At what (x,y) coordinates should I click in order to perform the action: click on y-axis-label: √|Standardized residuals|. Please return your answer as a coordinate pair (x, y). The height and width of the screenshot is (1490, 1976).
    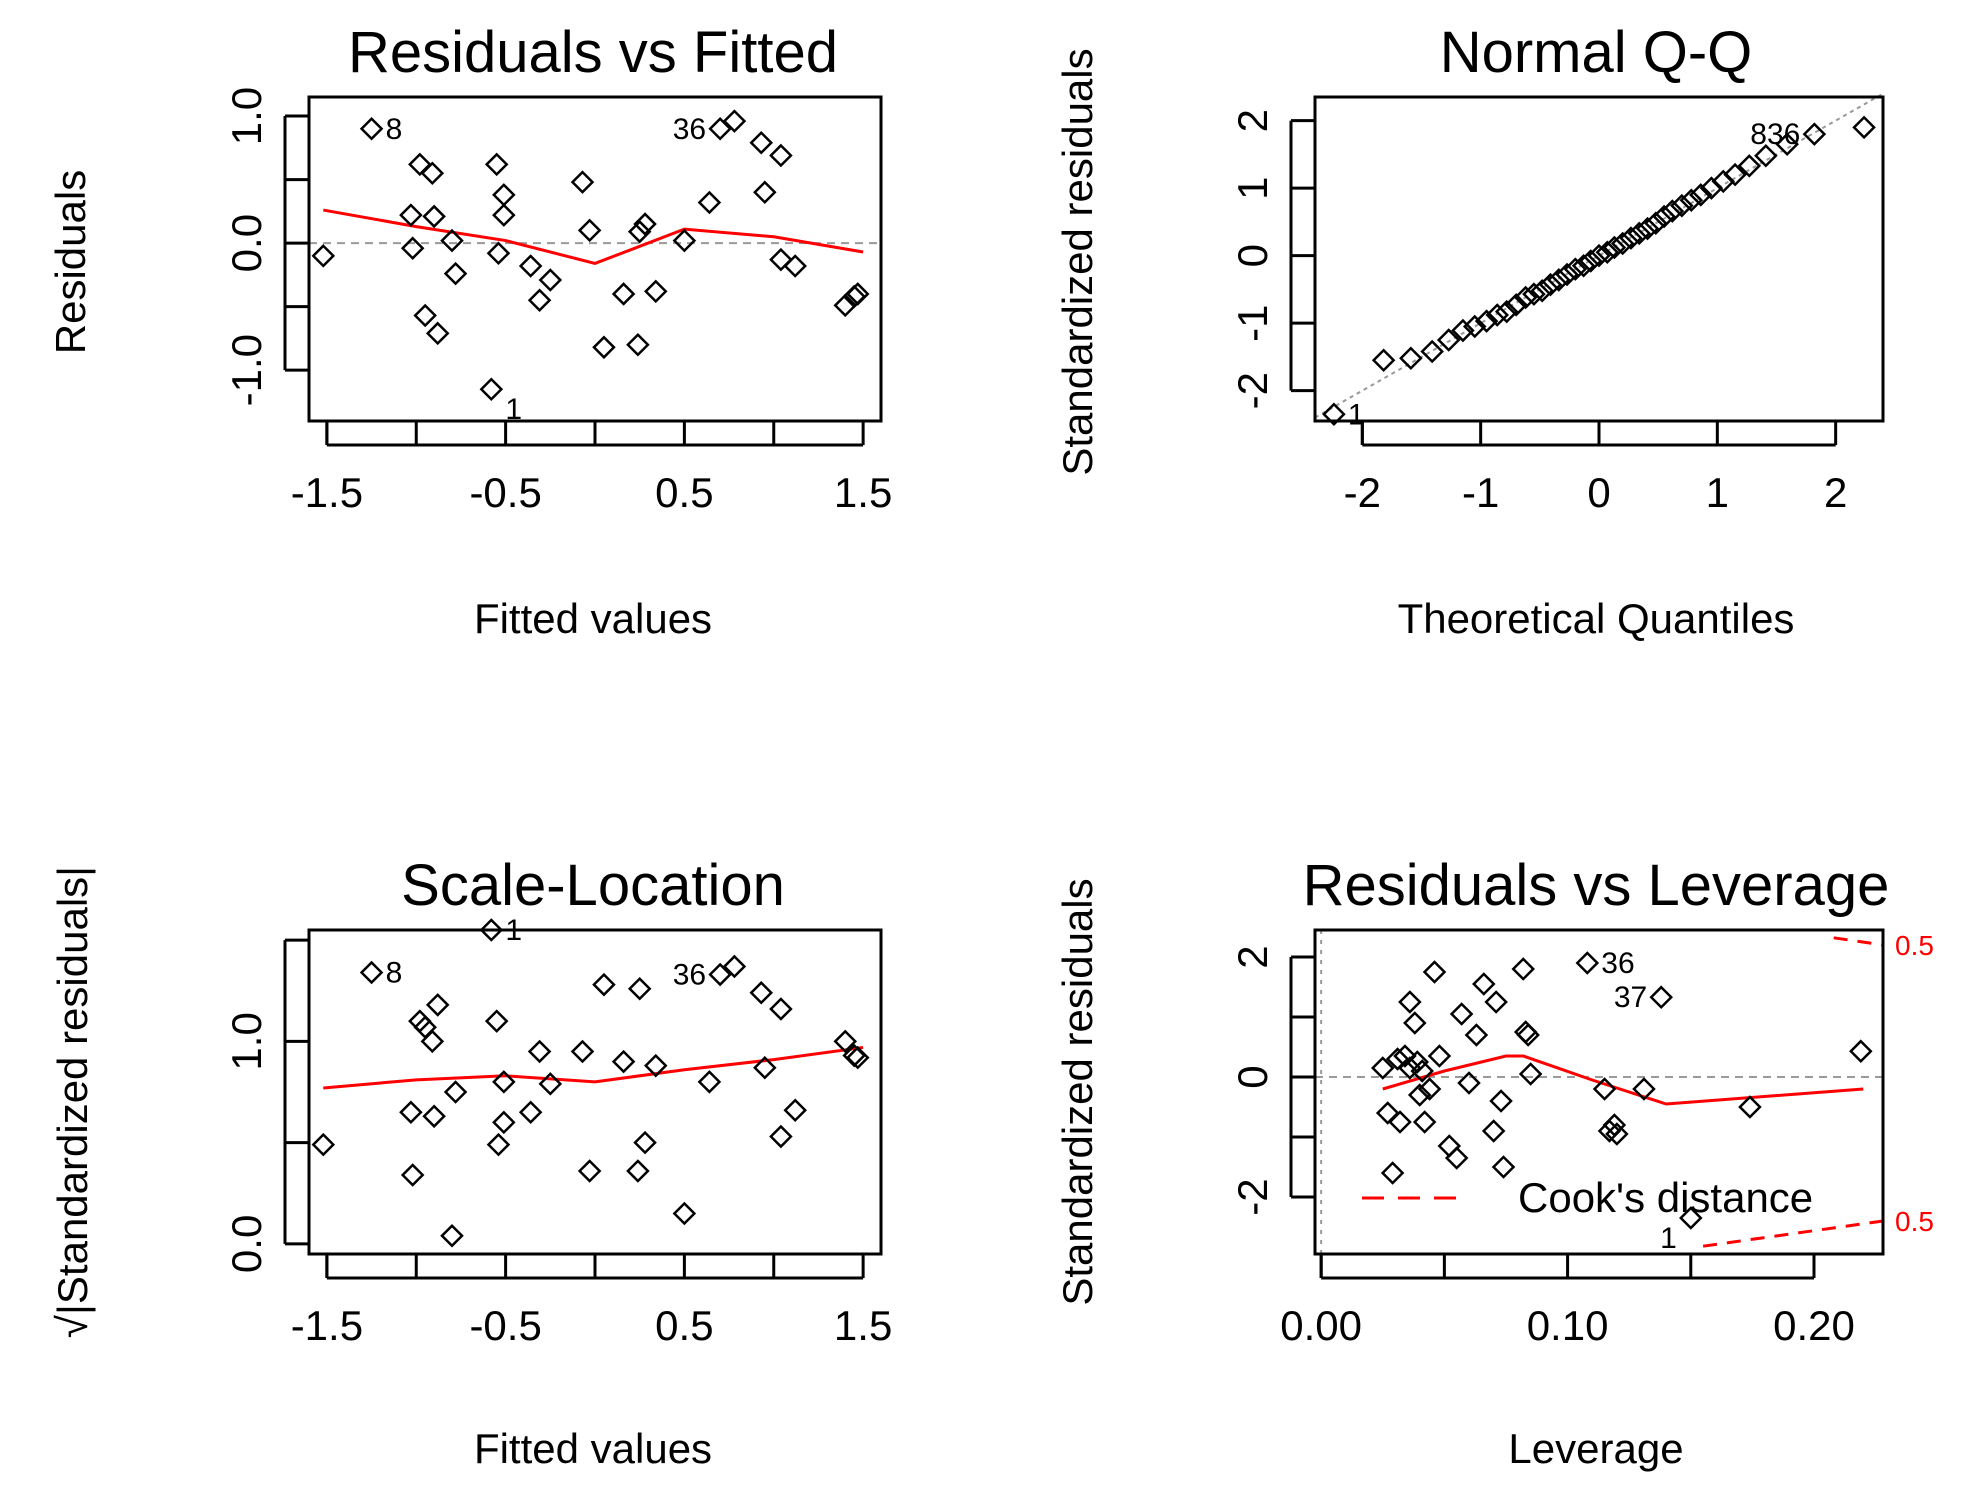
    Looking at the image, I should click on (72, 1102).